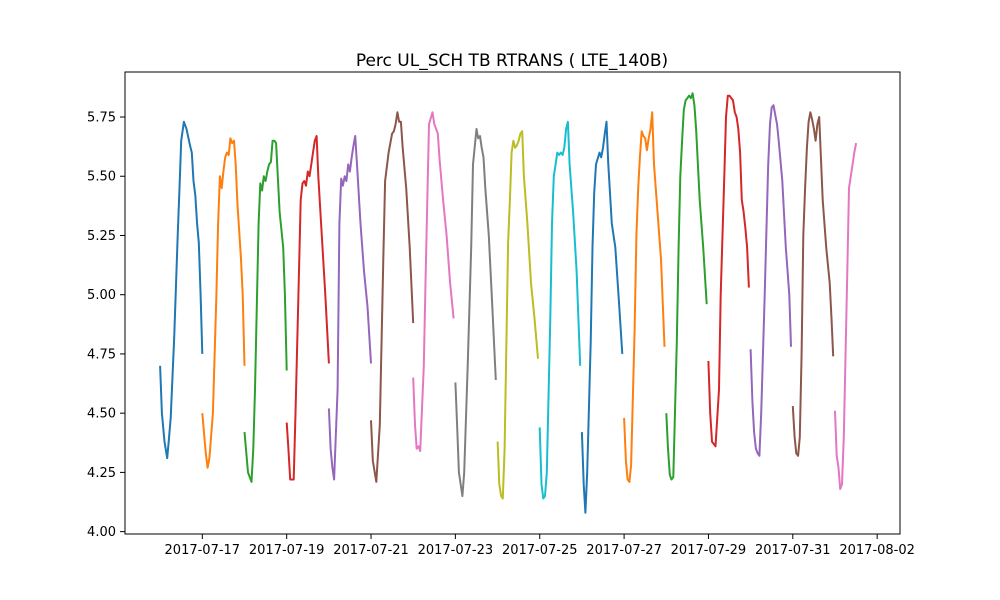 The height and width of the screenshot is (600, 1000). I want to click on x-tick-label: 2017-07-27, so click(624, 550).